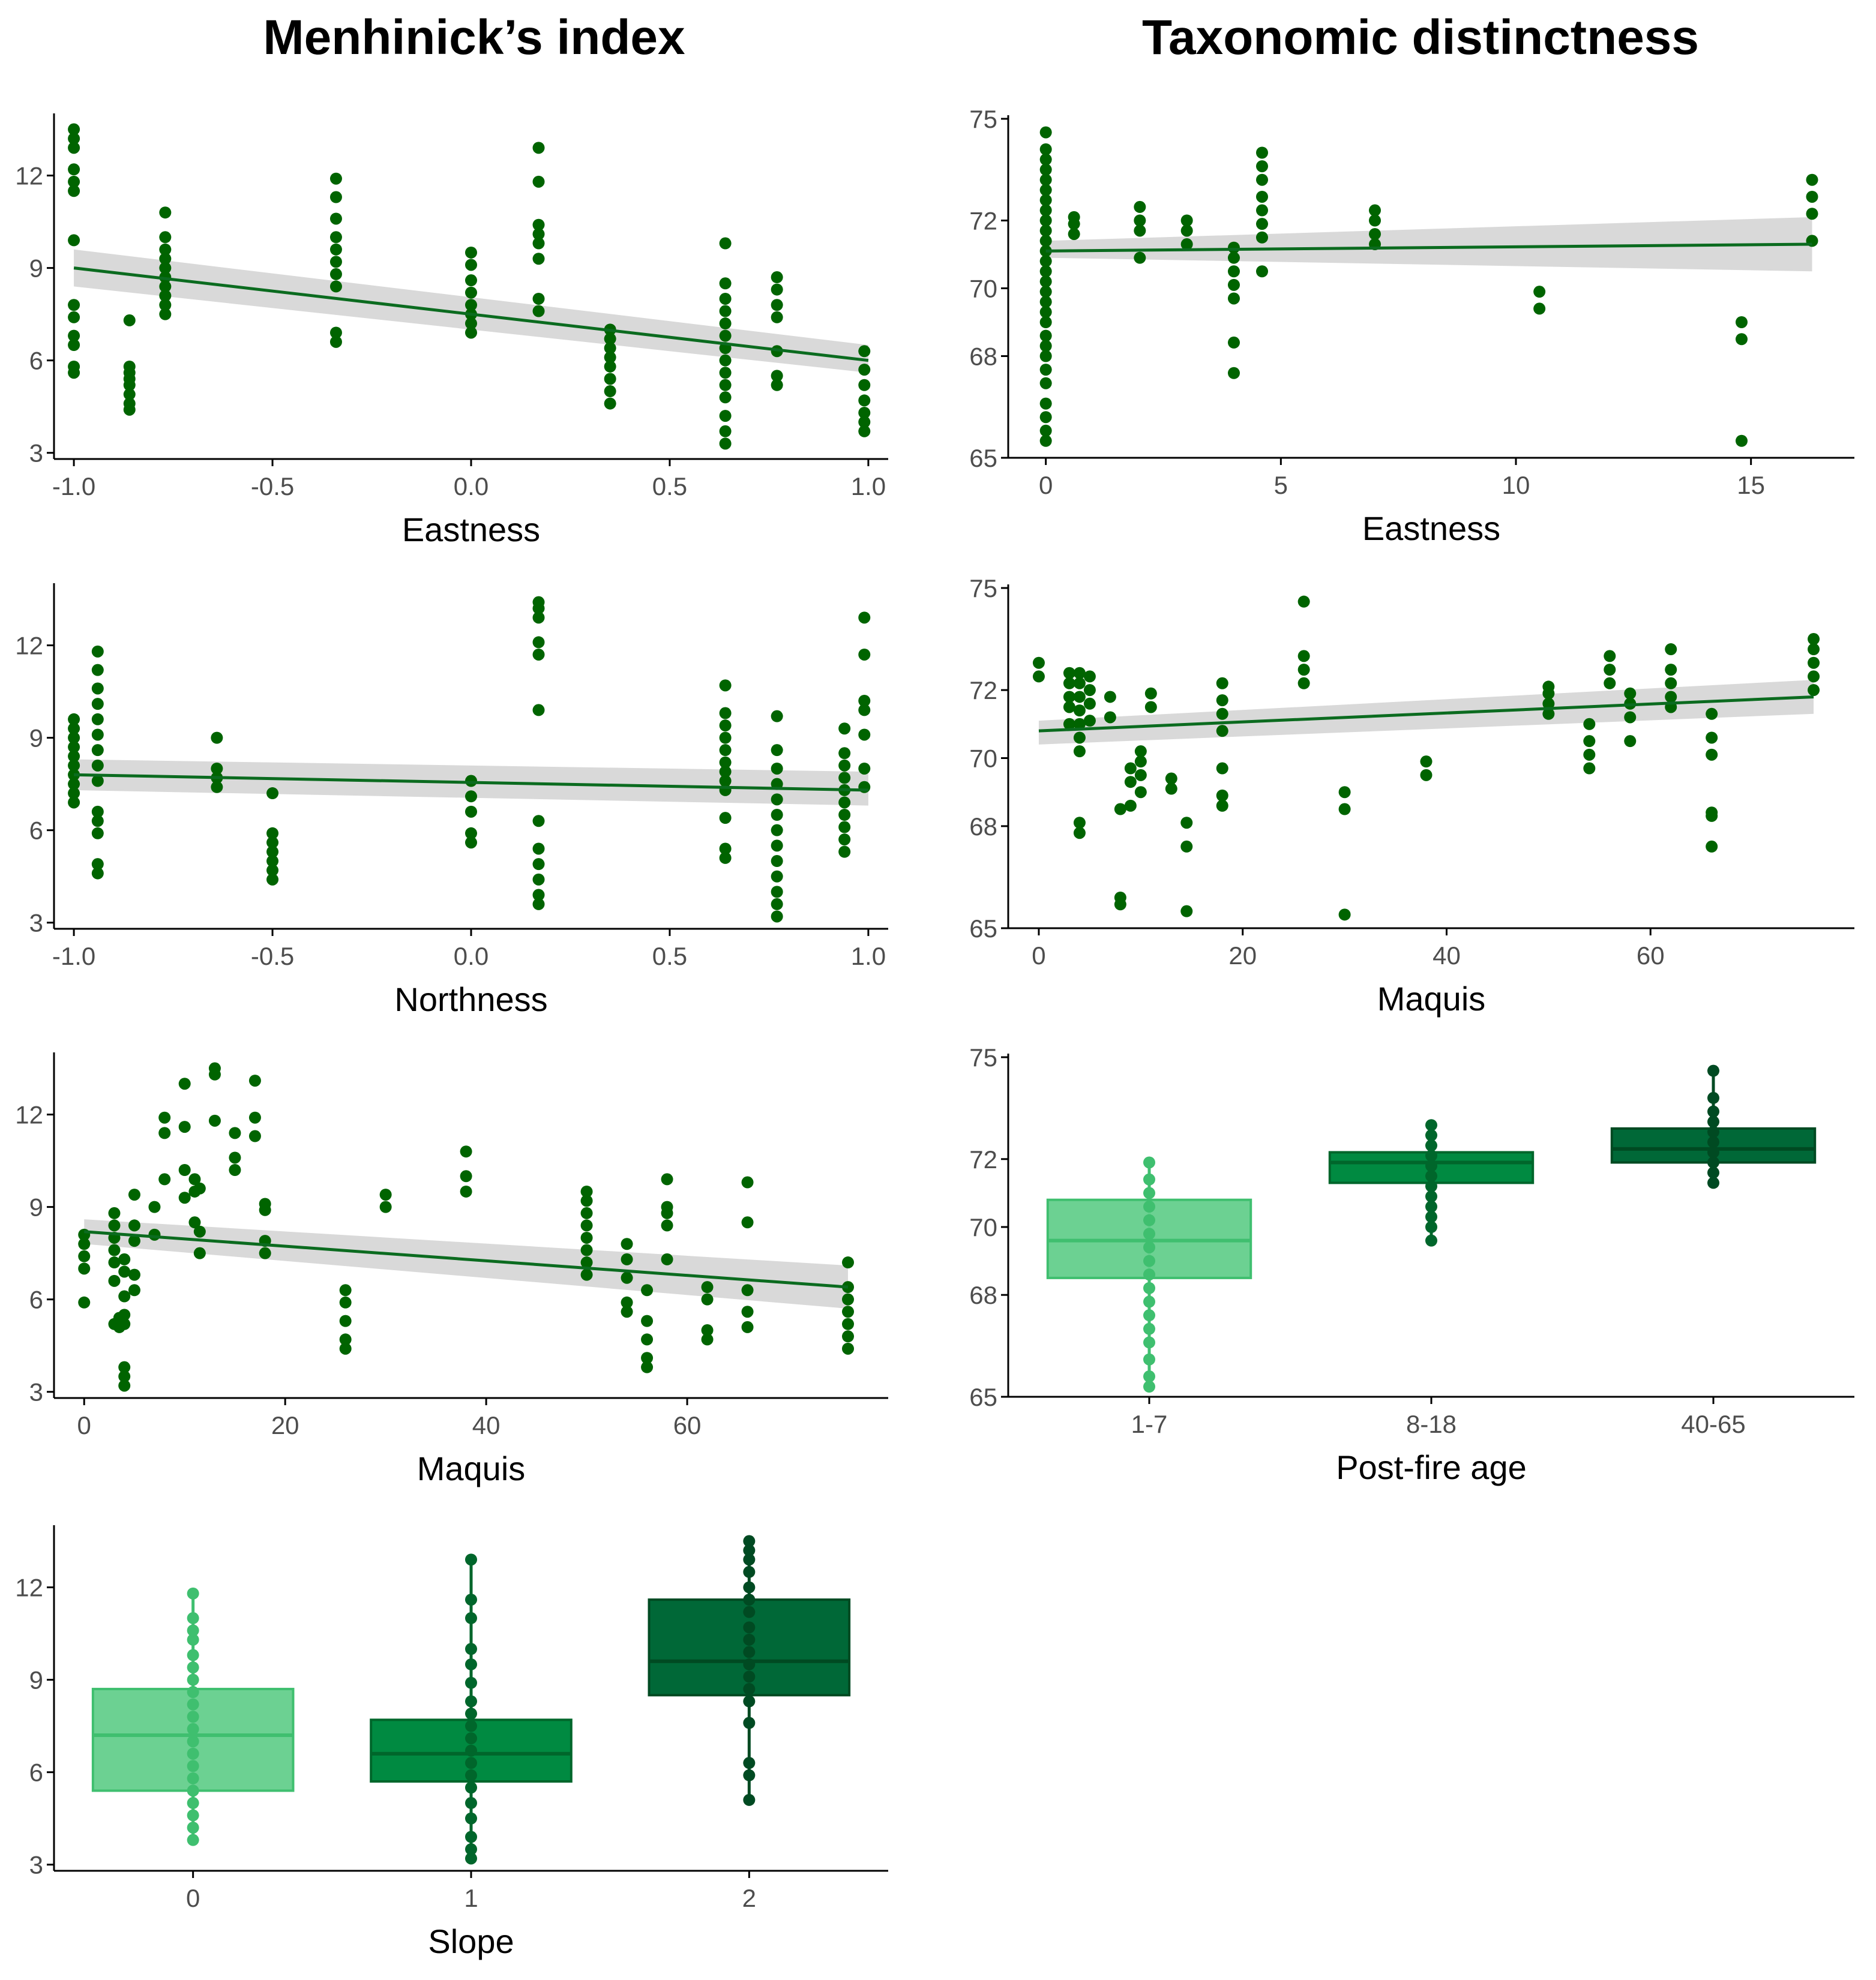  What do you see at coordinates (73, 956) in the screenshot?
I see `x-tick-label: -1.0` at bounding box center [73, 956].